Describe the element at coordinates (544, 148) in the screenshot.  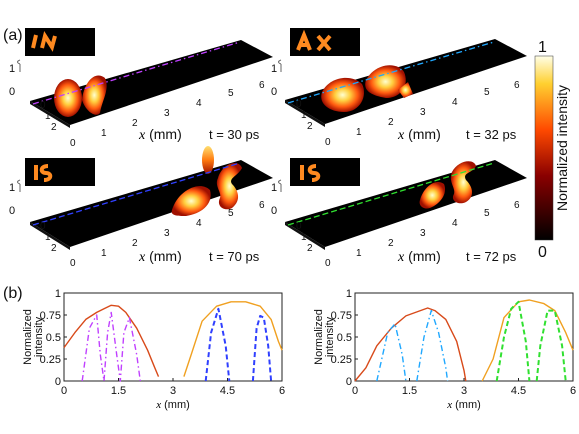
I see `colorbar-gradient` at that location.